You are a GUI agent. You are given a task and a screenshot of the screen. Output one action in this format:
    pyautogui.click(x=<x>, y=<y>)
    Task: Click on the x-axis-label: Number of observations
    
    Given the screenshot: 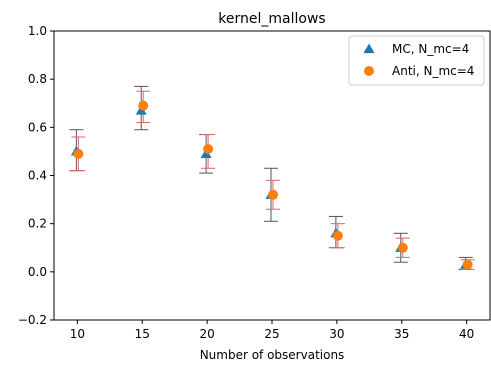 What is the action you would take?
    pyautogui.click(x=272, y=355)
    